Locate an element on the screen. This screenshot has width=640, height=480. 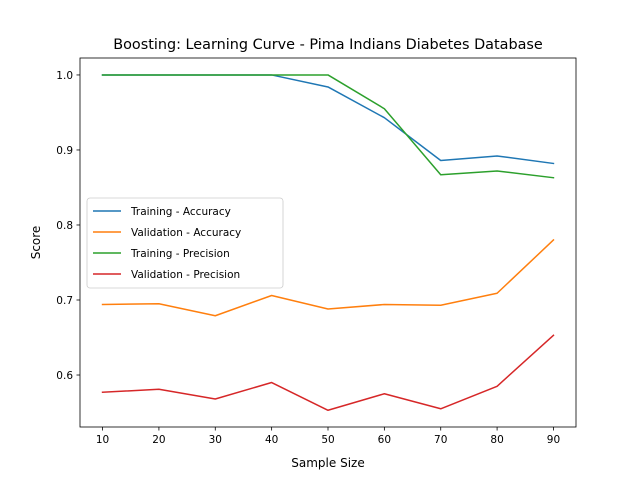
y-tick-label: 0.6 is located at coordinates (64, 376).